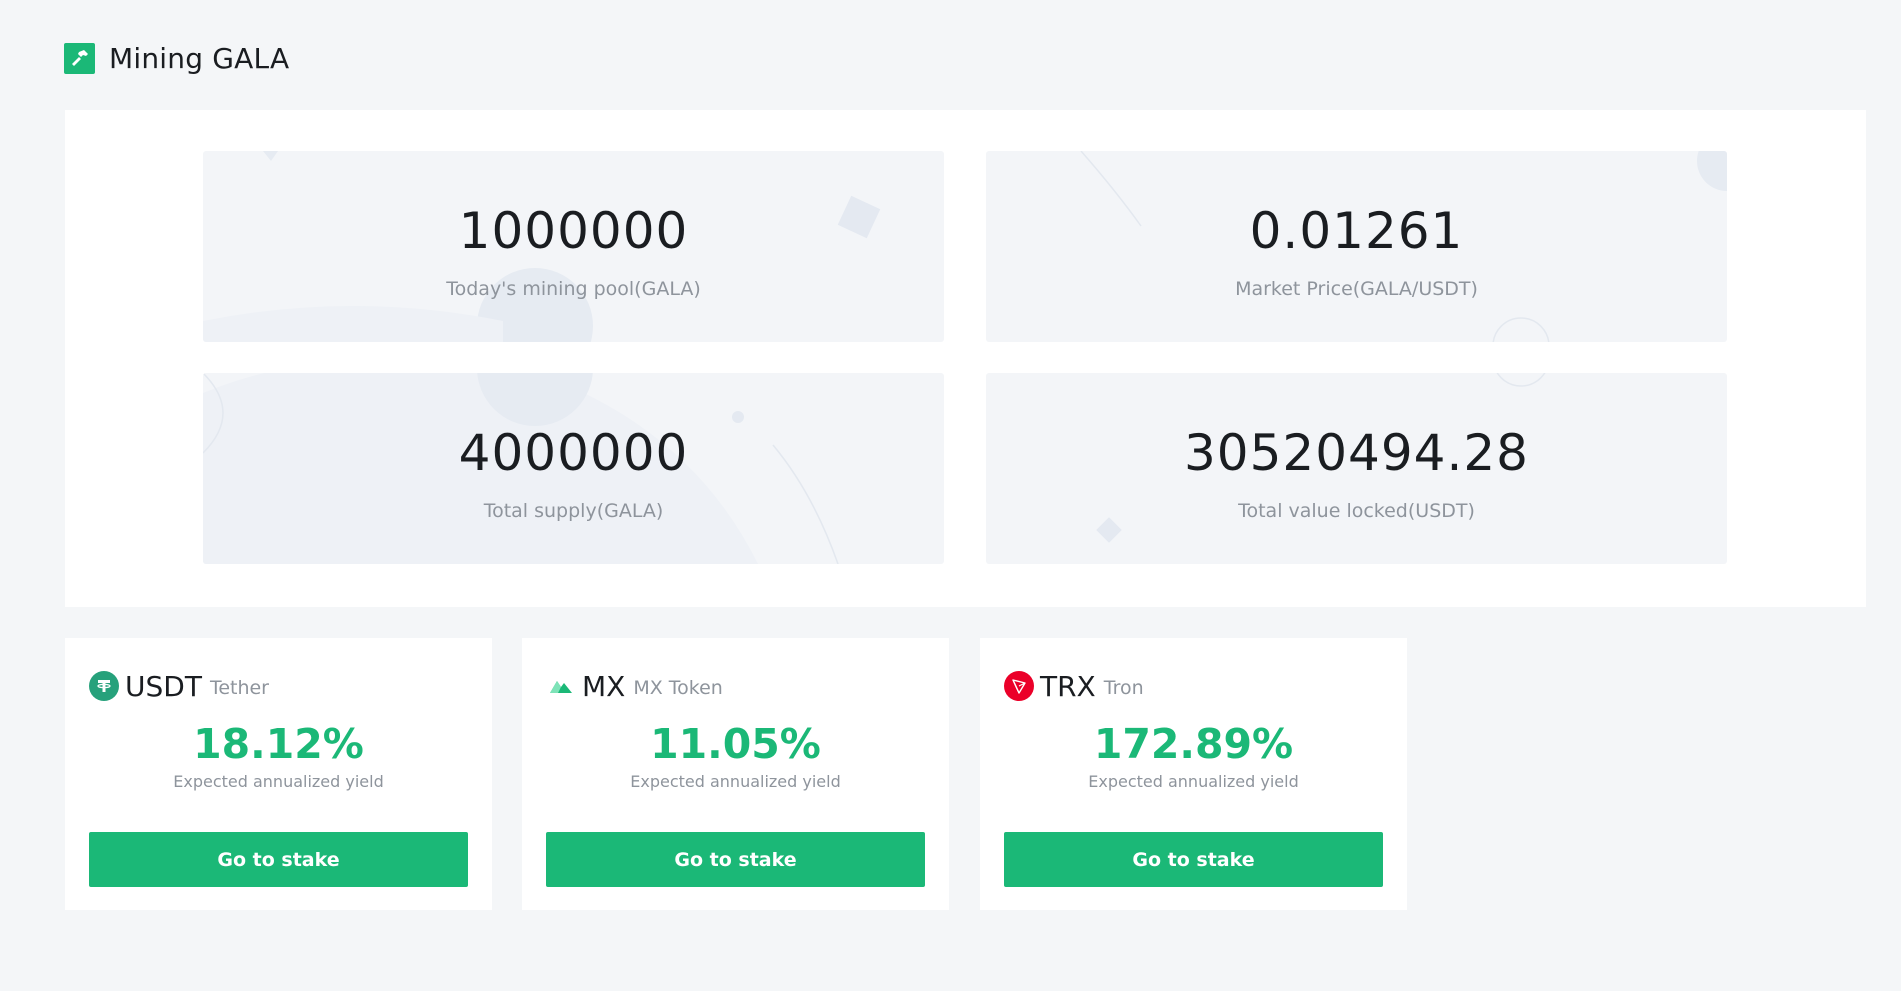 The width and height of the screenshot is (1901, 991). Describe the element at coordinates (573, 289) in the screenshot. I see `stat-label: Today's mining pool(GALA)` at that location.